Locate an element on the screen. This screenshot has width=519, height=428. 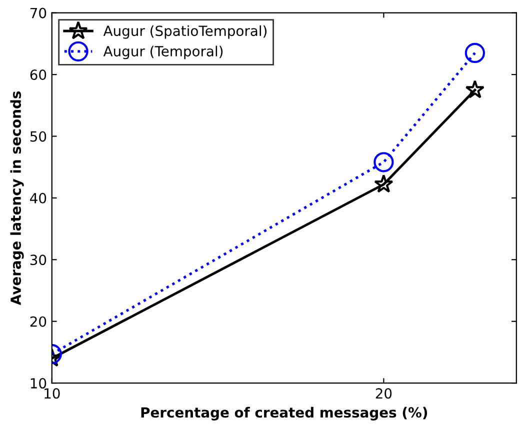
y-tick-label: 10 is located at coordinates (38, 383).